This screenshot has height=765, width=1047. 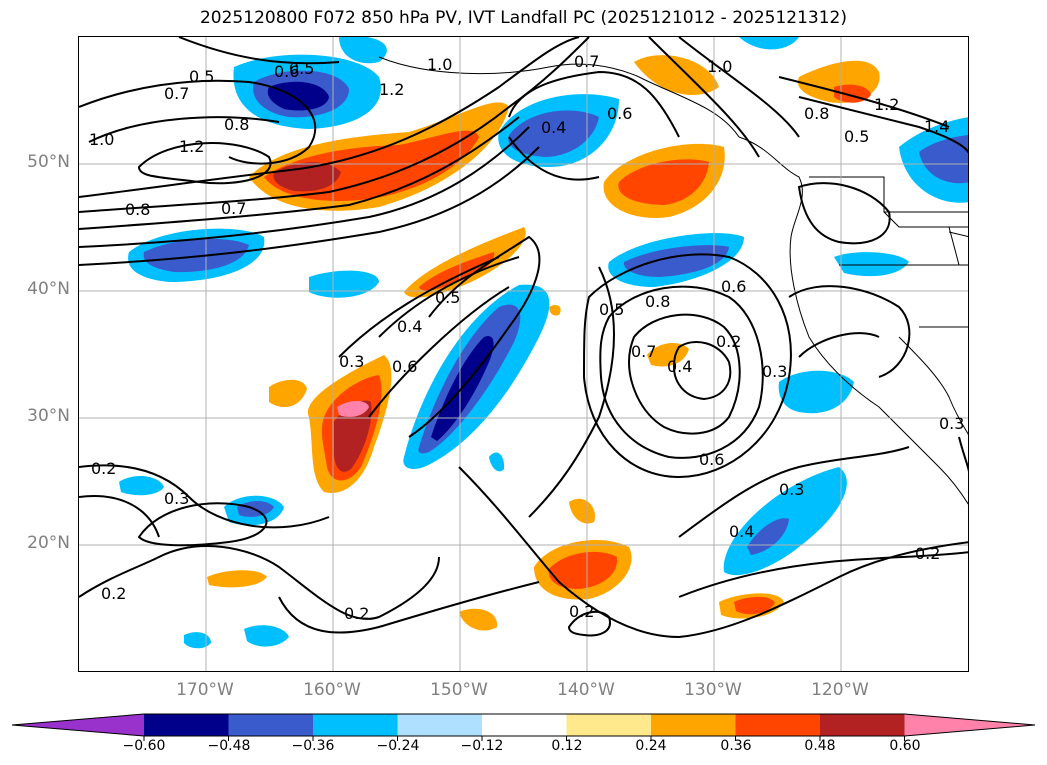 What do you see at coordinates (820, 746) in the screenshot?
I see `colorbar-tick-label: 0.48` at bounding box center [820, 746].